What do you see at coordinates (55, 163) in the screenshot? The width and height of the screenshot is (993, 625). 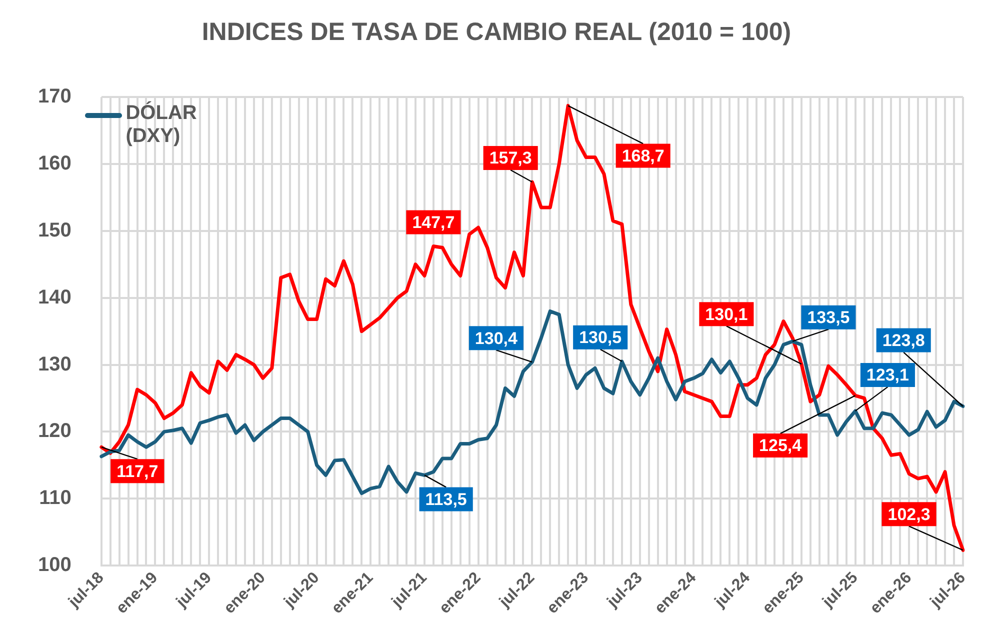 I see `y-tick-label: 160` at bounding box center [55, 163].